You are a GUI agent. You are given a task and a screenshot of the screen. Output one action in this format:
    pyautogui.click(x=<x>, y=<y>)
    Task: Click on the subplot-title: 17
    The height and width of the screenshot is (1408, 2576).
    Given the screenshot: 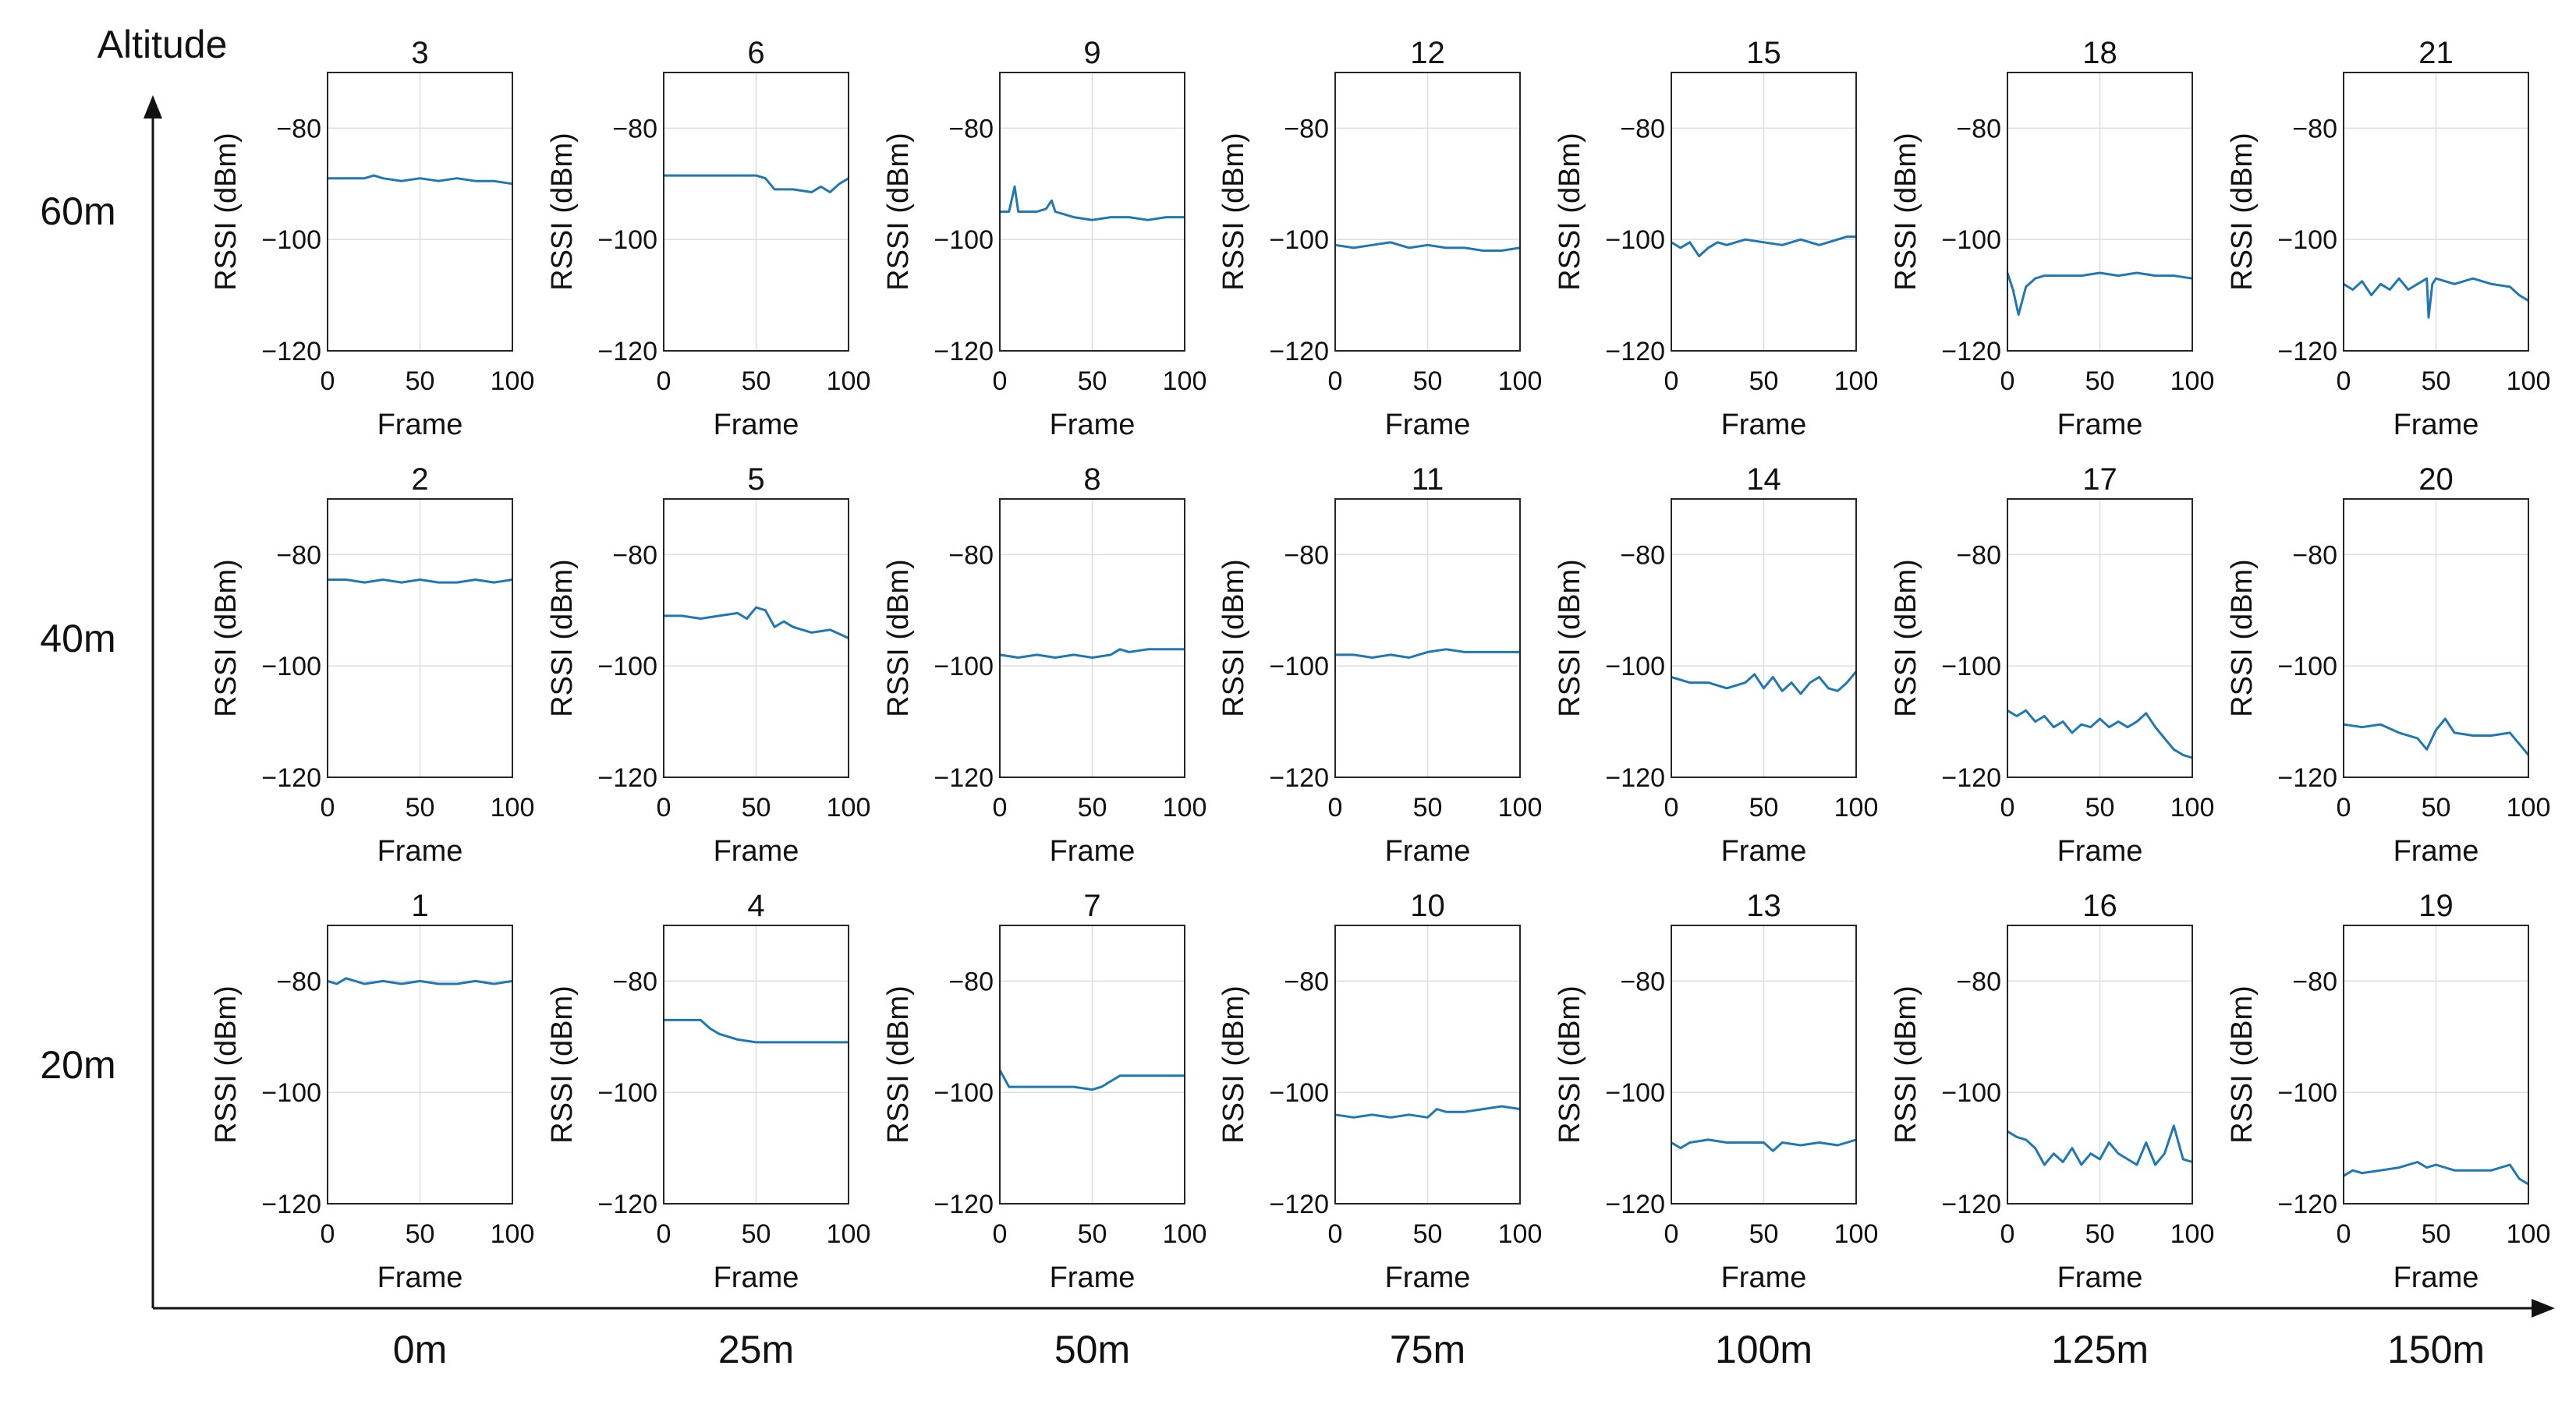 What is the action you would take?
    pyautogui.click(x=2099, y=480)
    